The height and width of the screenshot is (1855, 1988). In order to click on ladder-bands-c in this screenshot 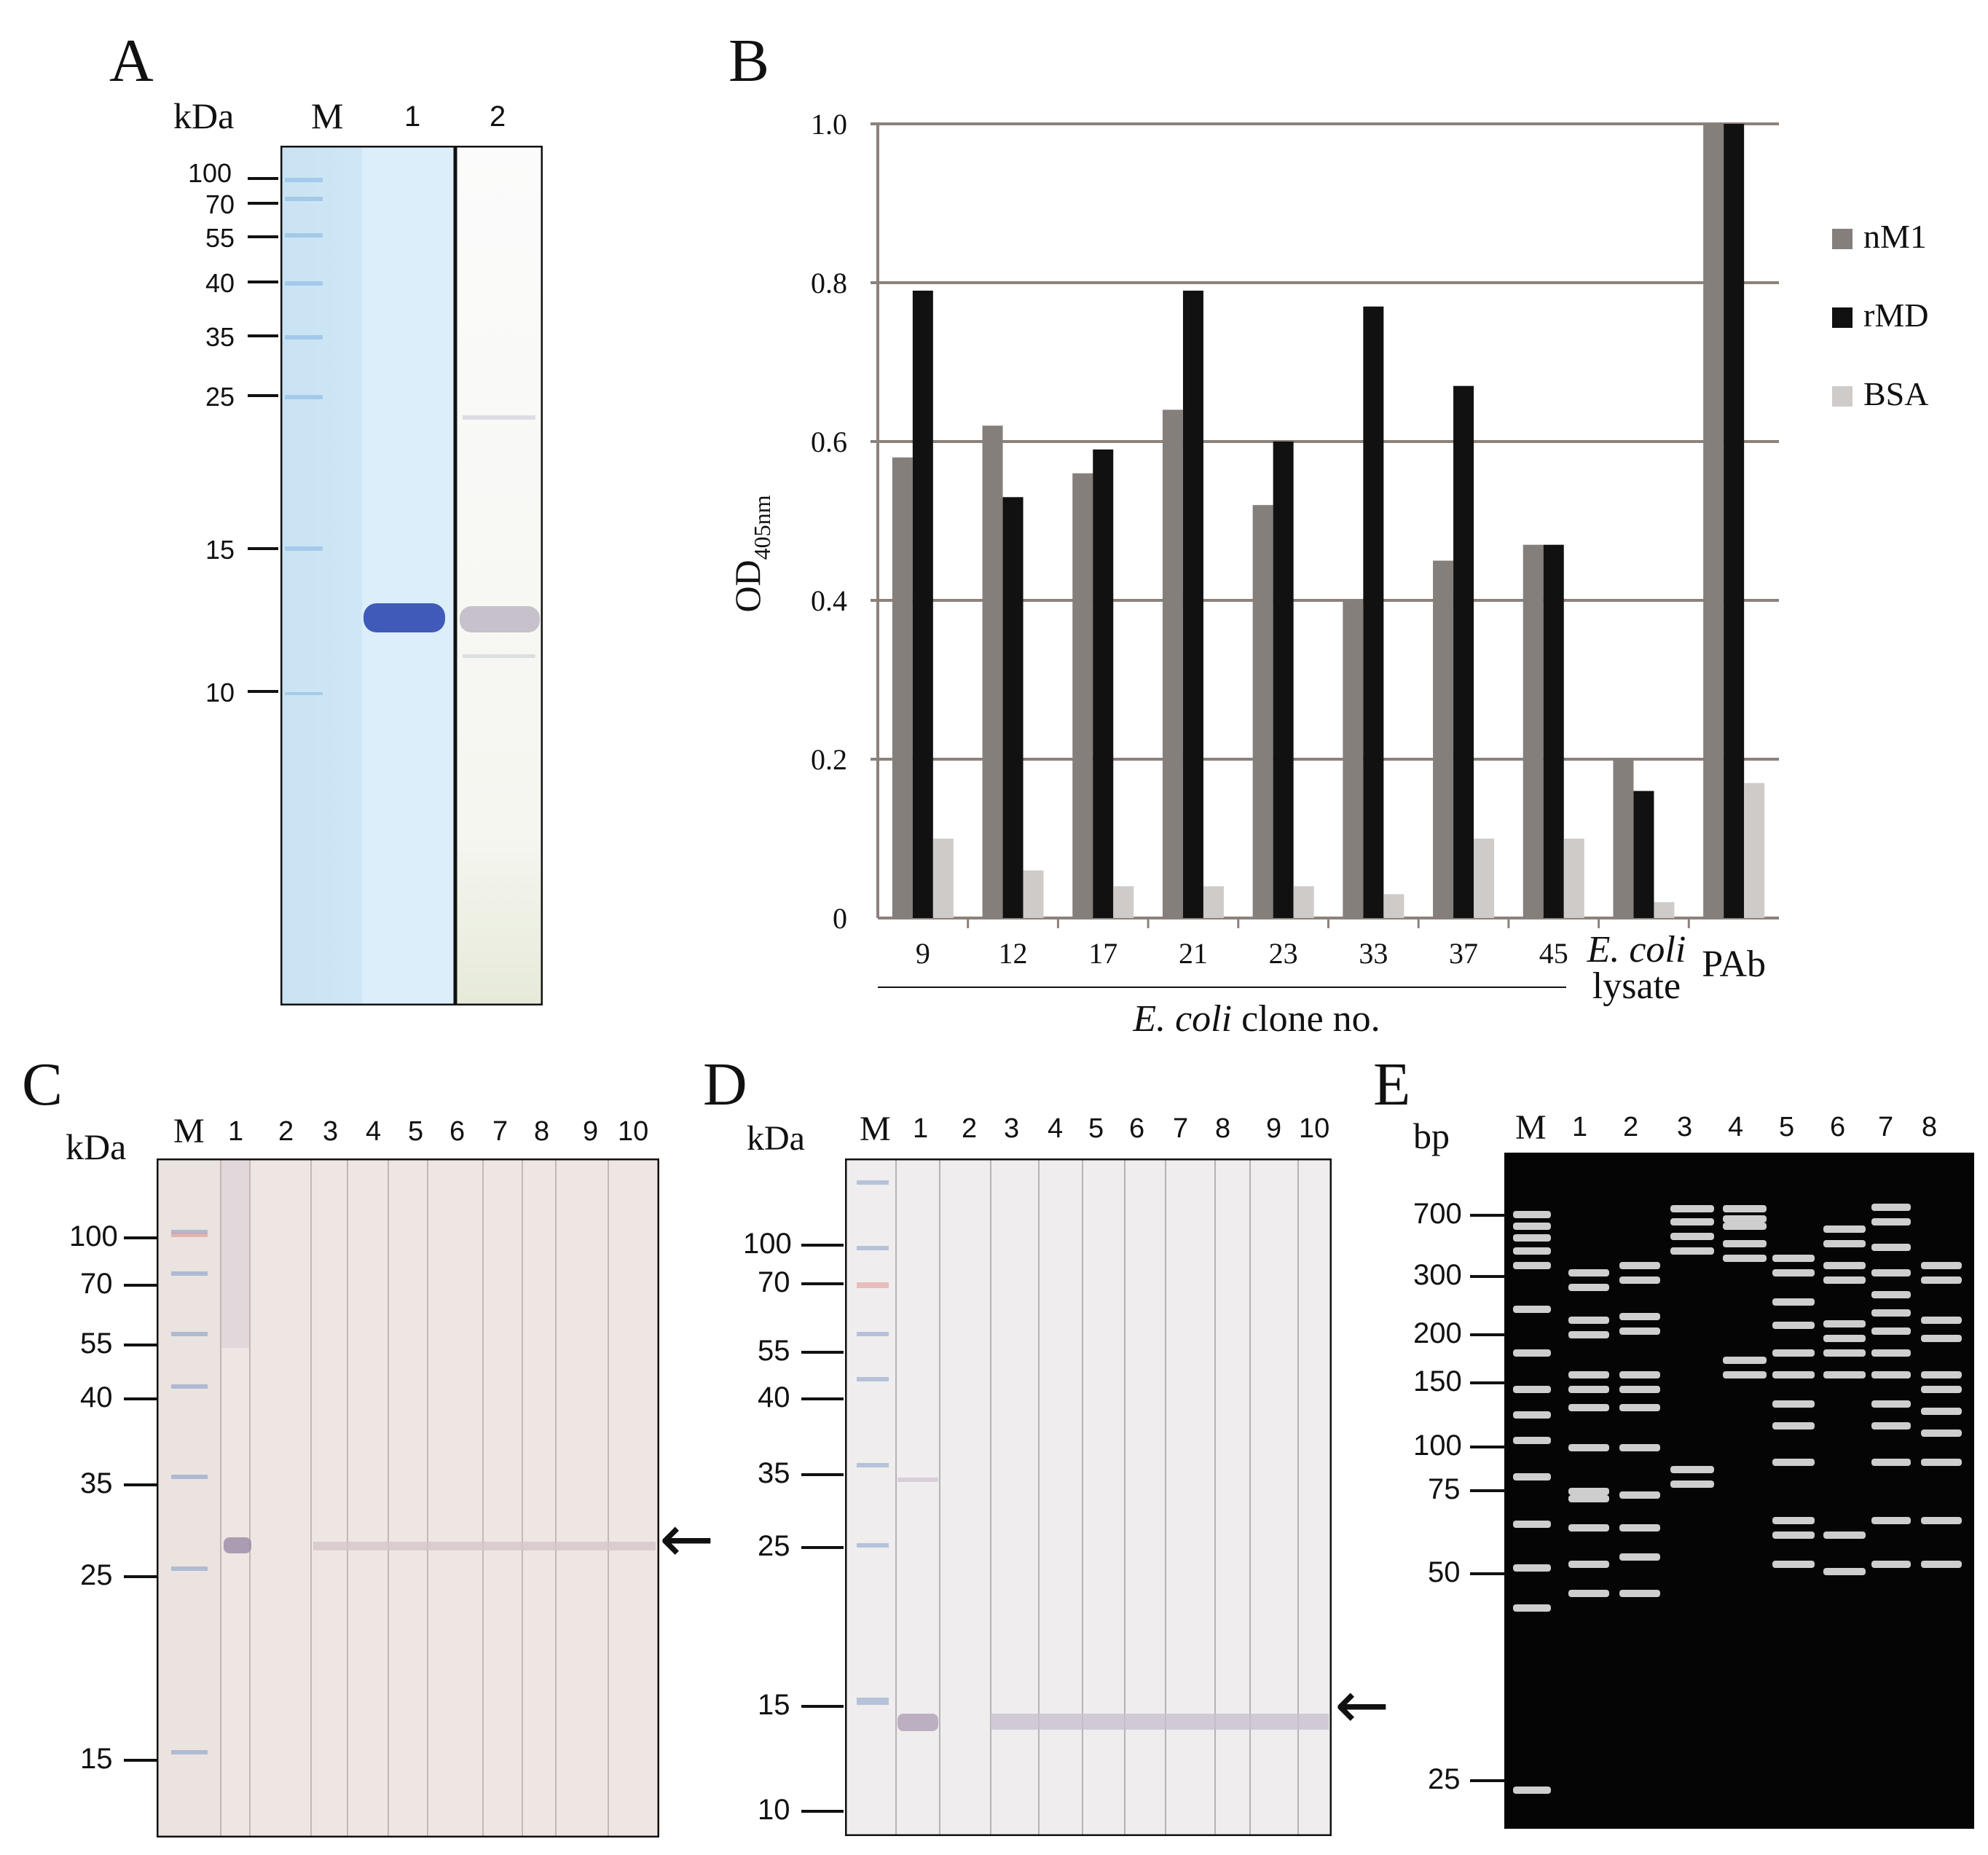, I will do `click(189, 1492)`.